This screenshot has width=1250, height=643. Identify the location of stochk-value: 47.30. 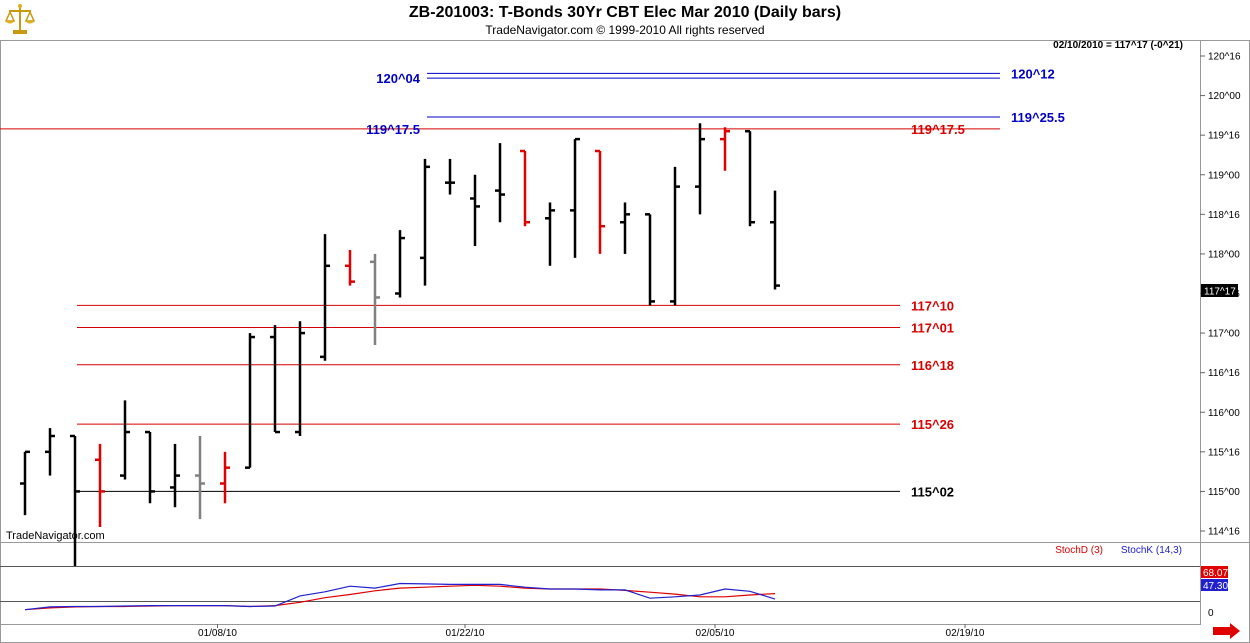
(1215, 586).